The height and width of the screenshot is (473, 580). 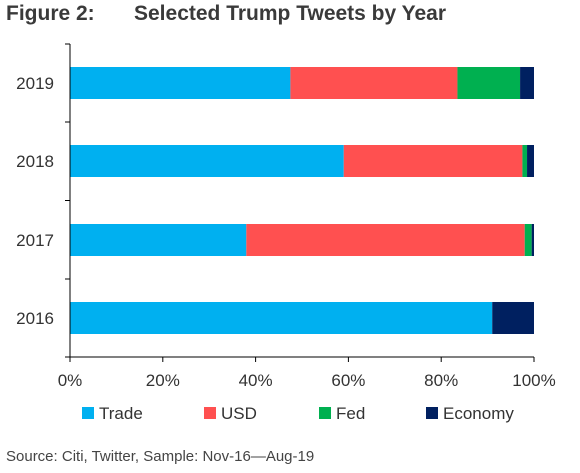 What do you see at coordinates (281, 318) in the screenshot?
I see `bar-segment-trade-2016` at bounding box center [281, 318].